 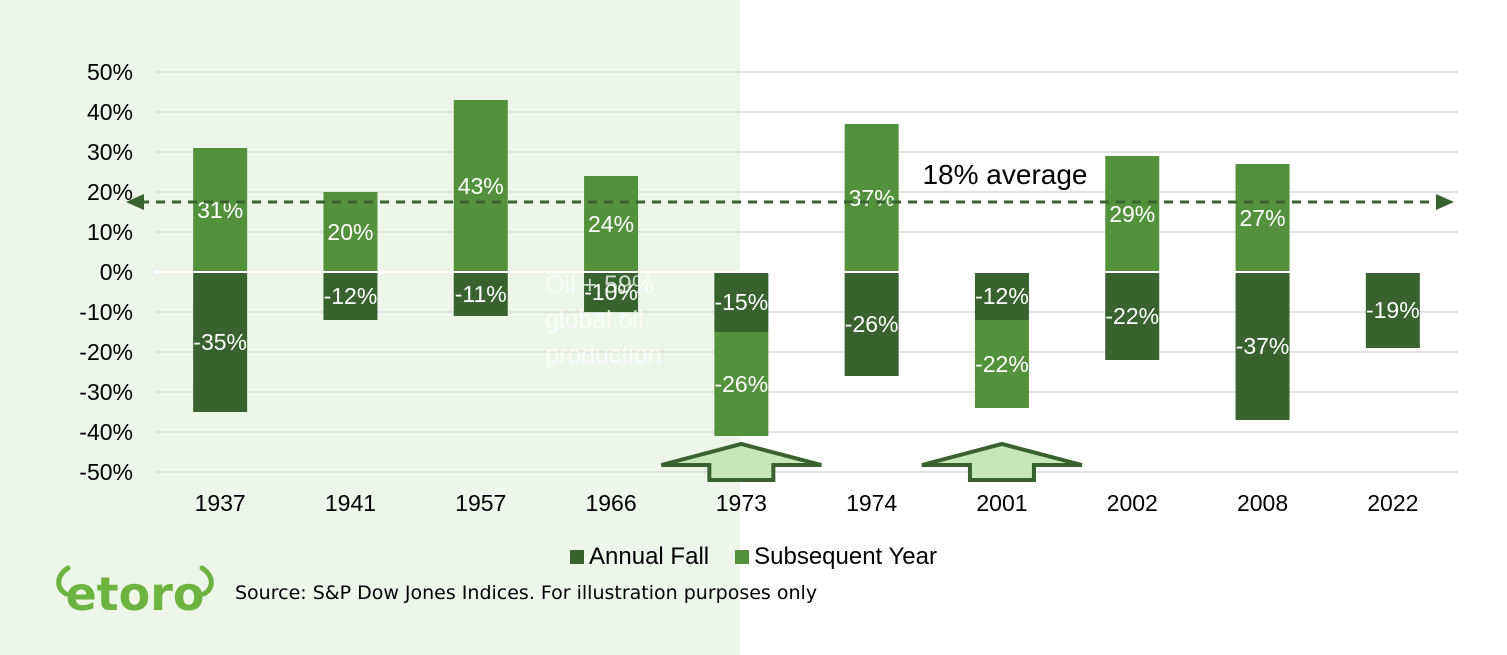 I want to click on bar-label-annual-fall: -19%, so click(x=1393, y=310).